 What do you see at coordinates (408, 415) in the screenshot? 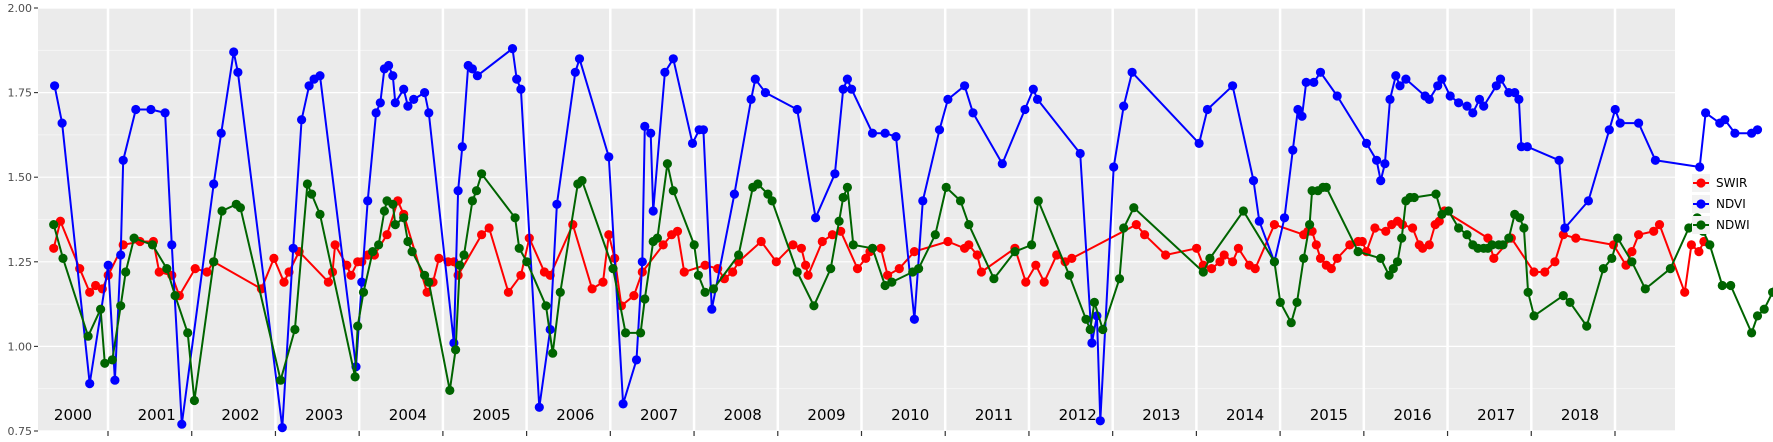
I see `year-label: 2004` at bounding box center [408, 415].